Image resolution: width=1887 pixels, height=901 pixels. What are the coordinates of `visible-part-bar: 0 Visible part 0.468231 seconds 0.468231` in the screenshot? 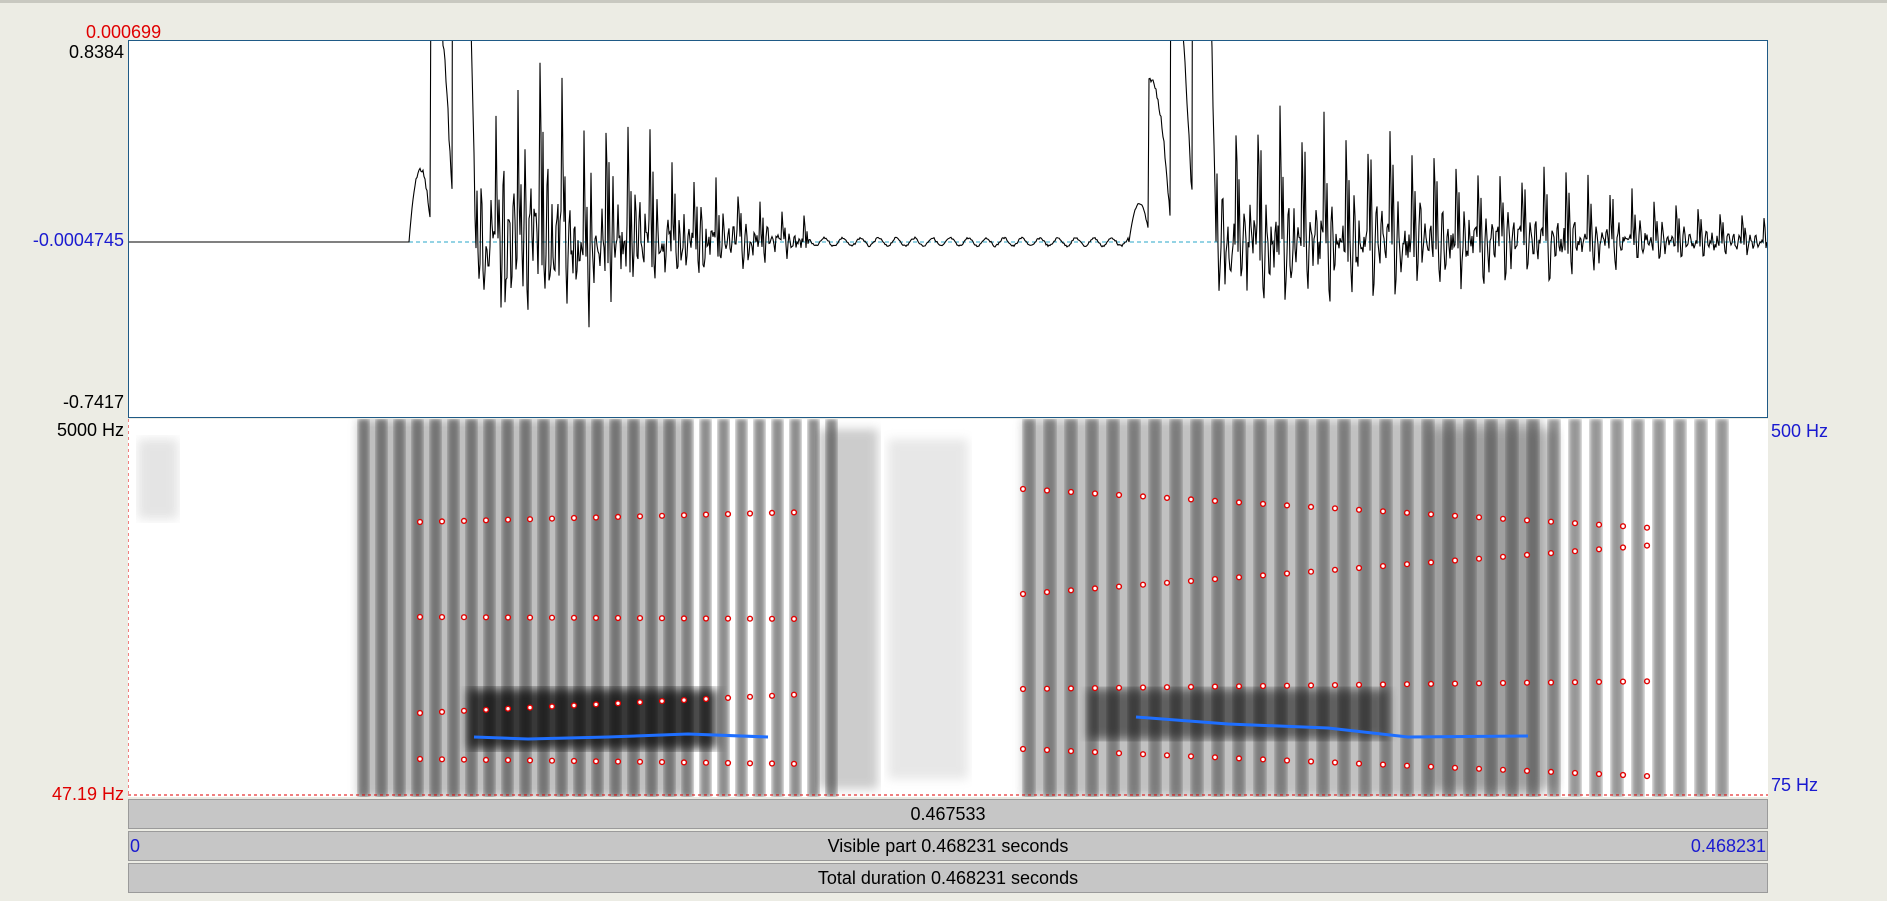 It's located at (948, 846).